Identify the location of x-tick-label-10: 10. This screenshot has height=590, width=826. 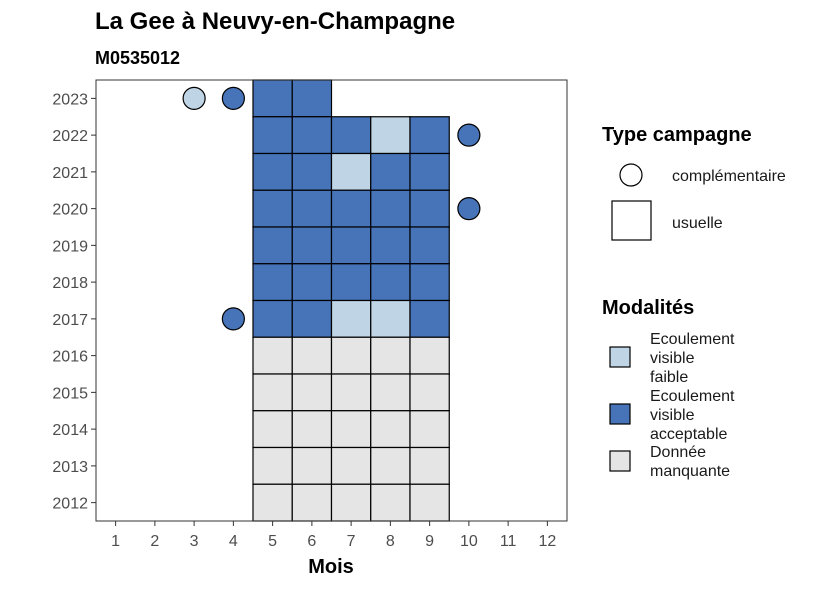
(469, 541).